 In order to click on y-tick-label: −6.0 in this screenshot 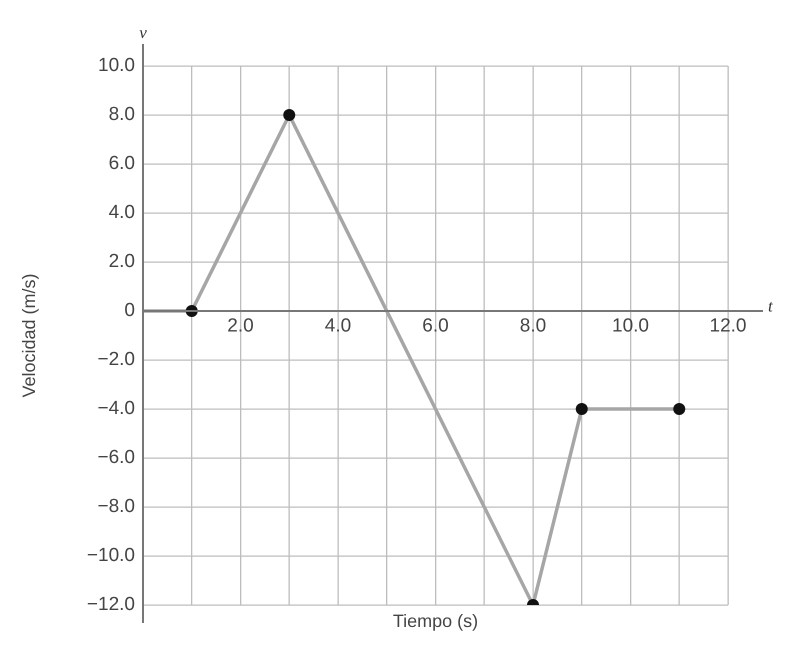, I will do `click(116, 457)`.